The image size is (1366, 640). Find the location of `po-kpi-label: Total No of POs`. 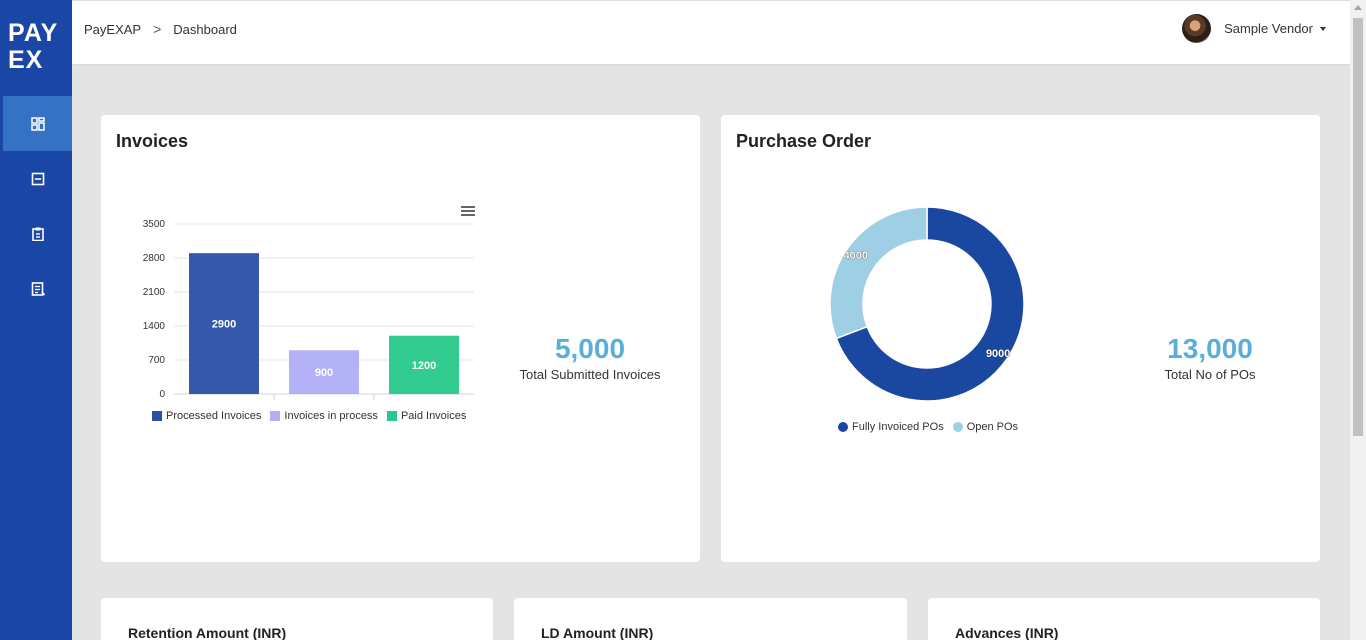

po-kpi-label: Total No of POs is located at coordinates (1210, 374).